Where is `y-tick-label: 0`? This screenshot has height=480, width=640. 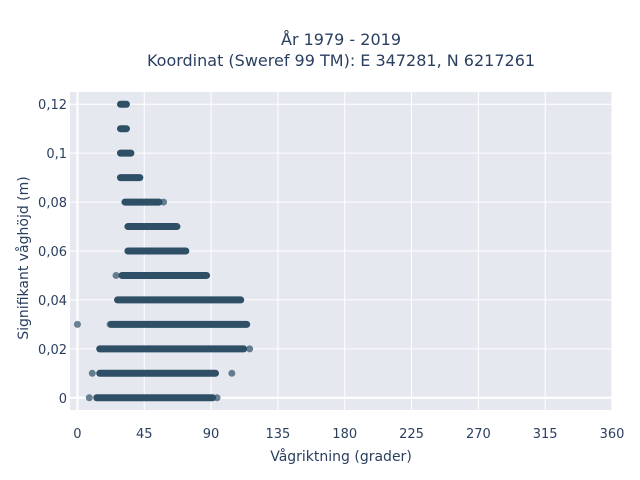
y-tick-label: 0 is located at coordinates (63, 399).